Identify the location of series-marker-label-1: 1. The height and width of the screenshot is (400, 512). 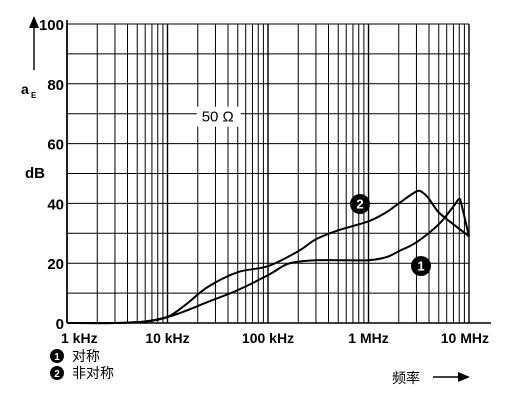
(420, 266).